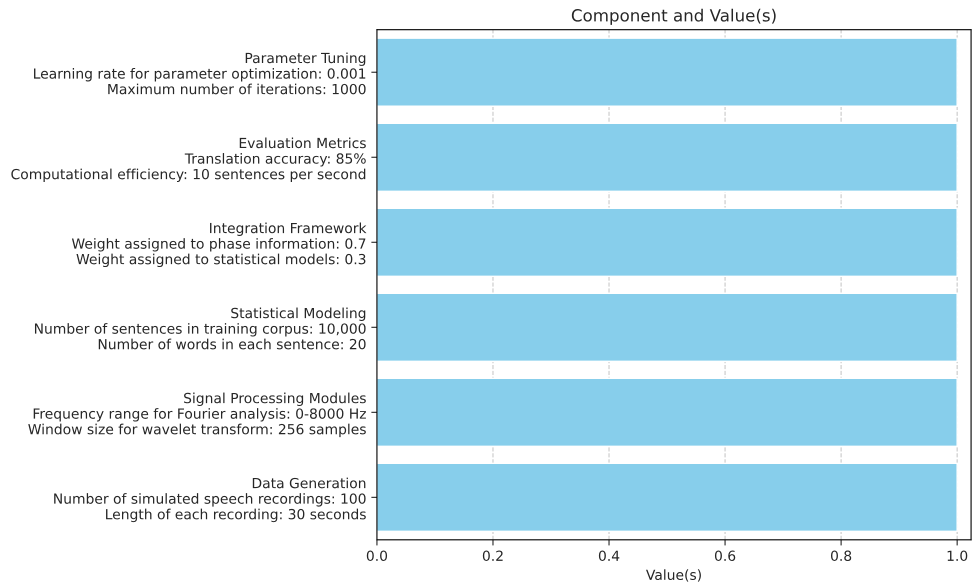  I want to click on y-tick-label: Integration Framework Weight assigned to phase information: 0.7 Weight assigned to statistical models: 0.3, so click(219, 245).